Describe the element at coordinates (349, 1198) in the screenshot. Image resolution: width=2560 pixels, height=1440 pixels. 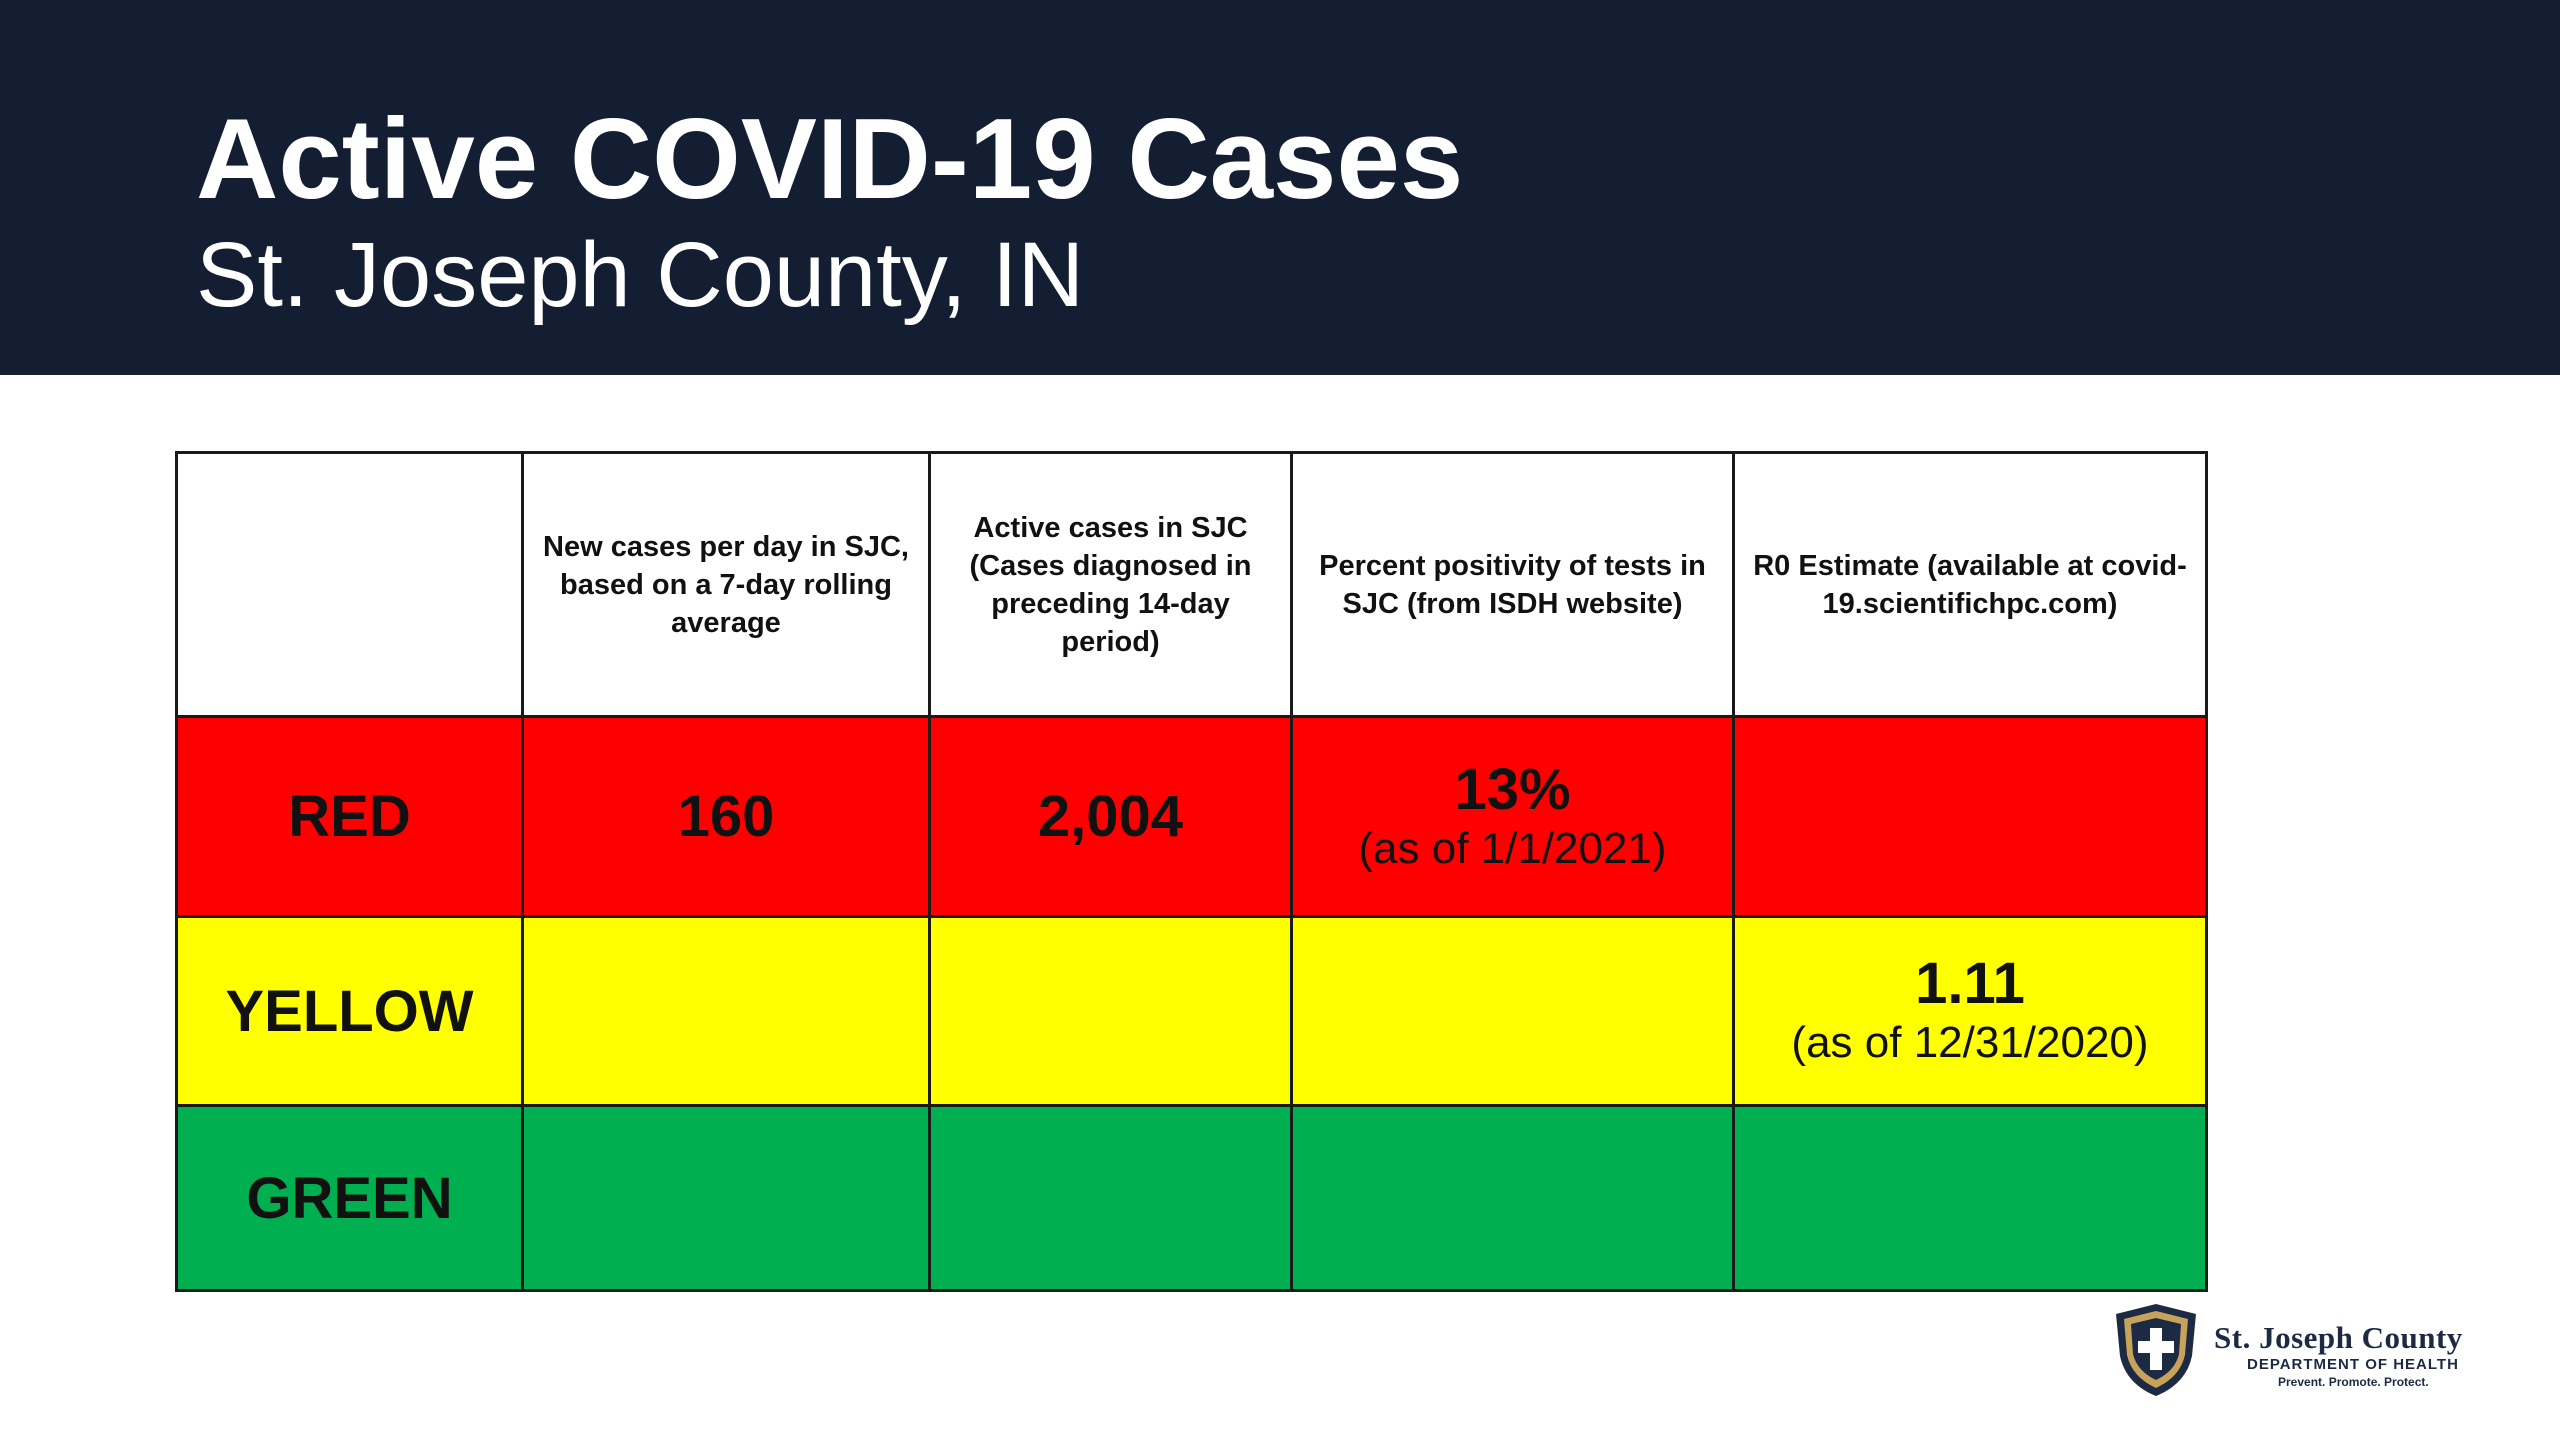
I see `row-label-green: GREEN` at that location.